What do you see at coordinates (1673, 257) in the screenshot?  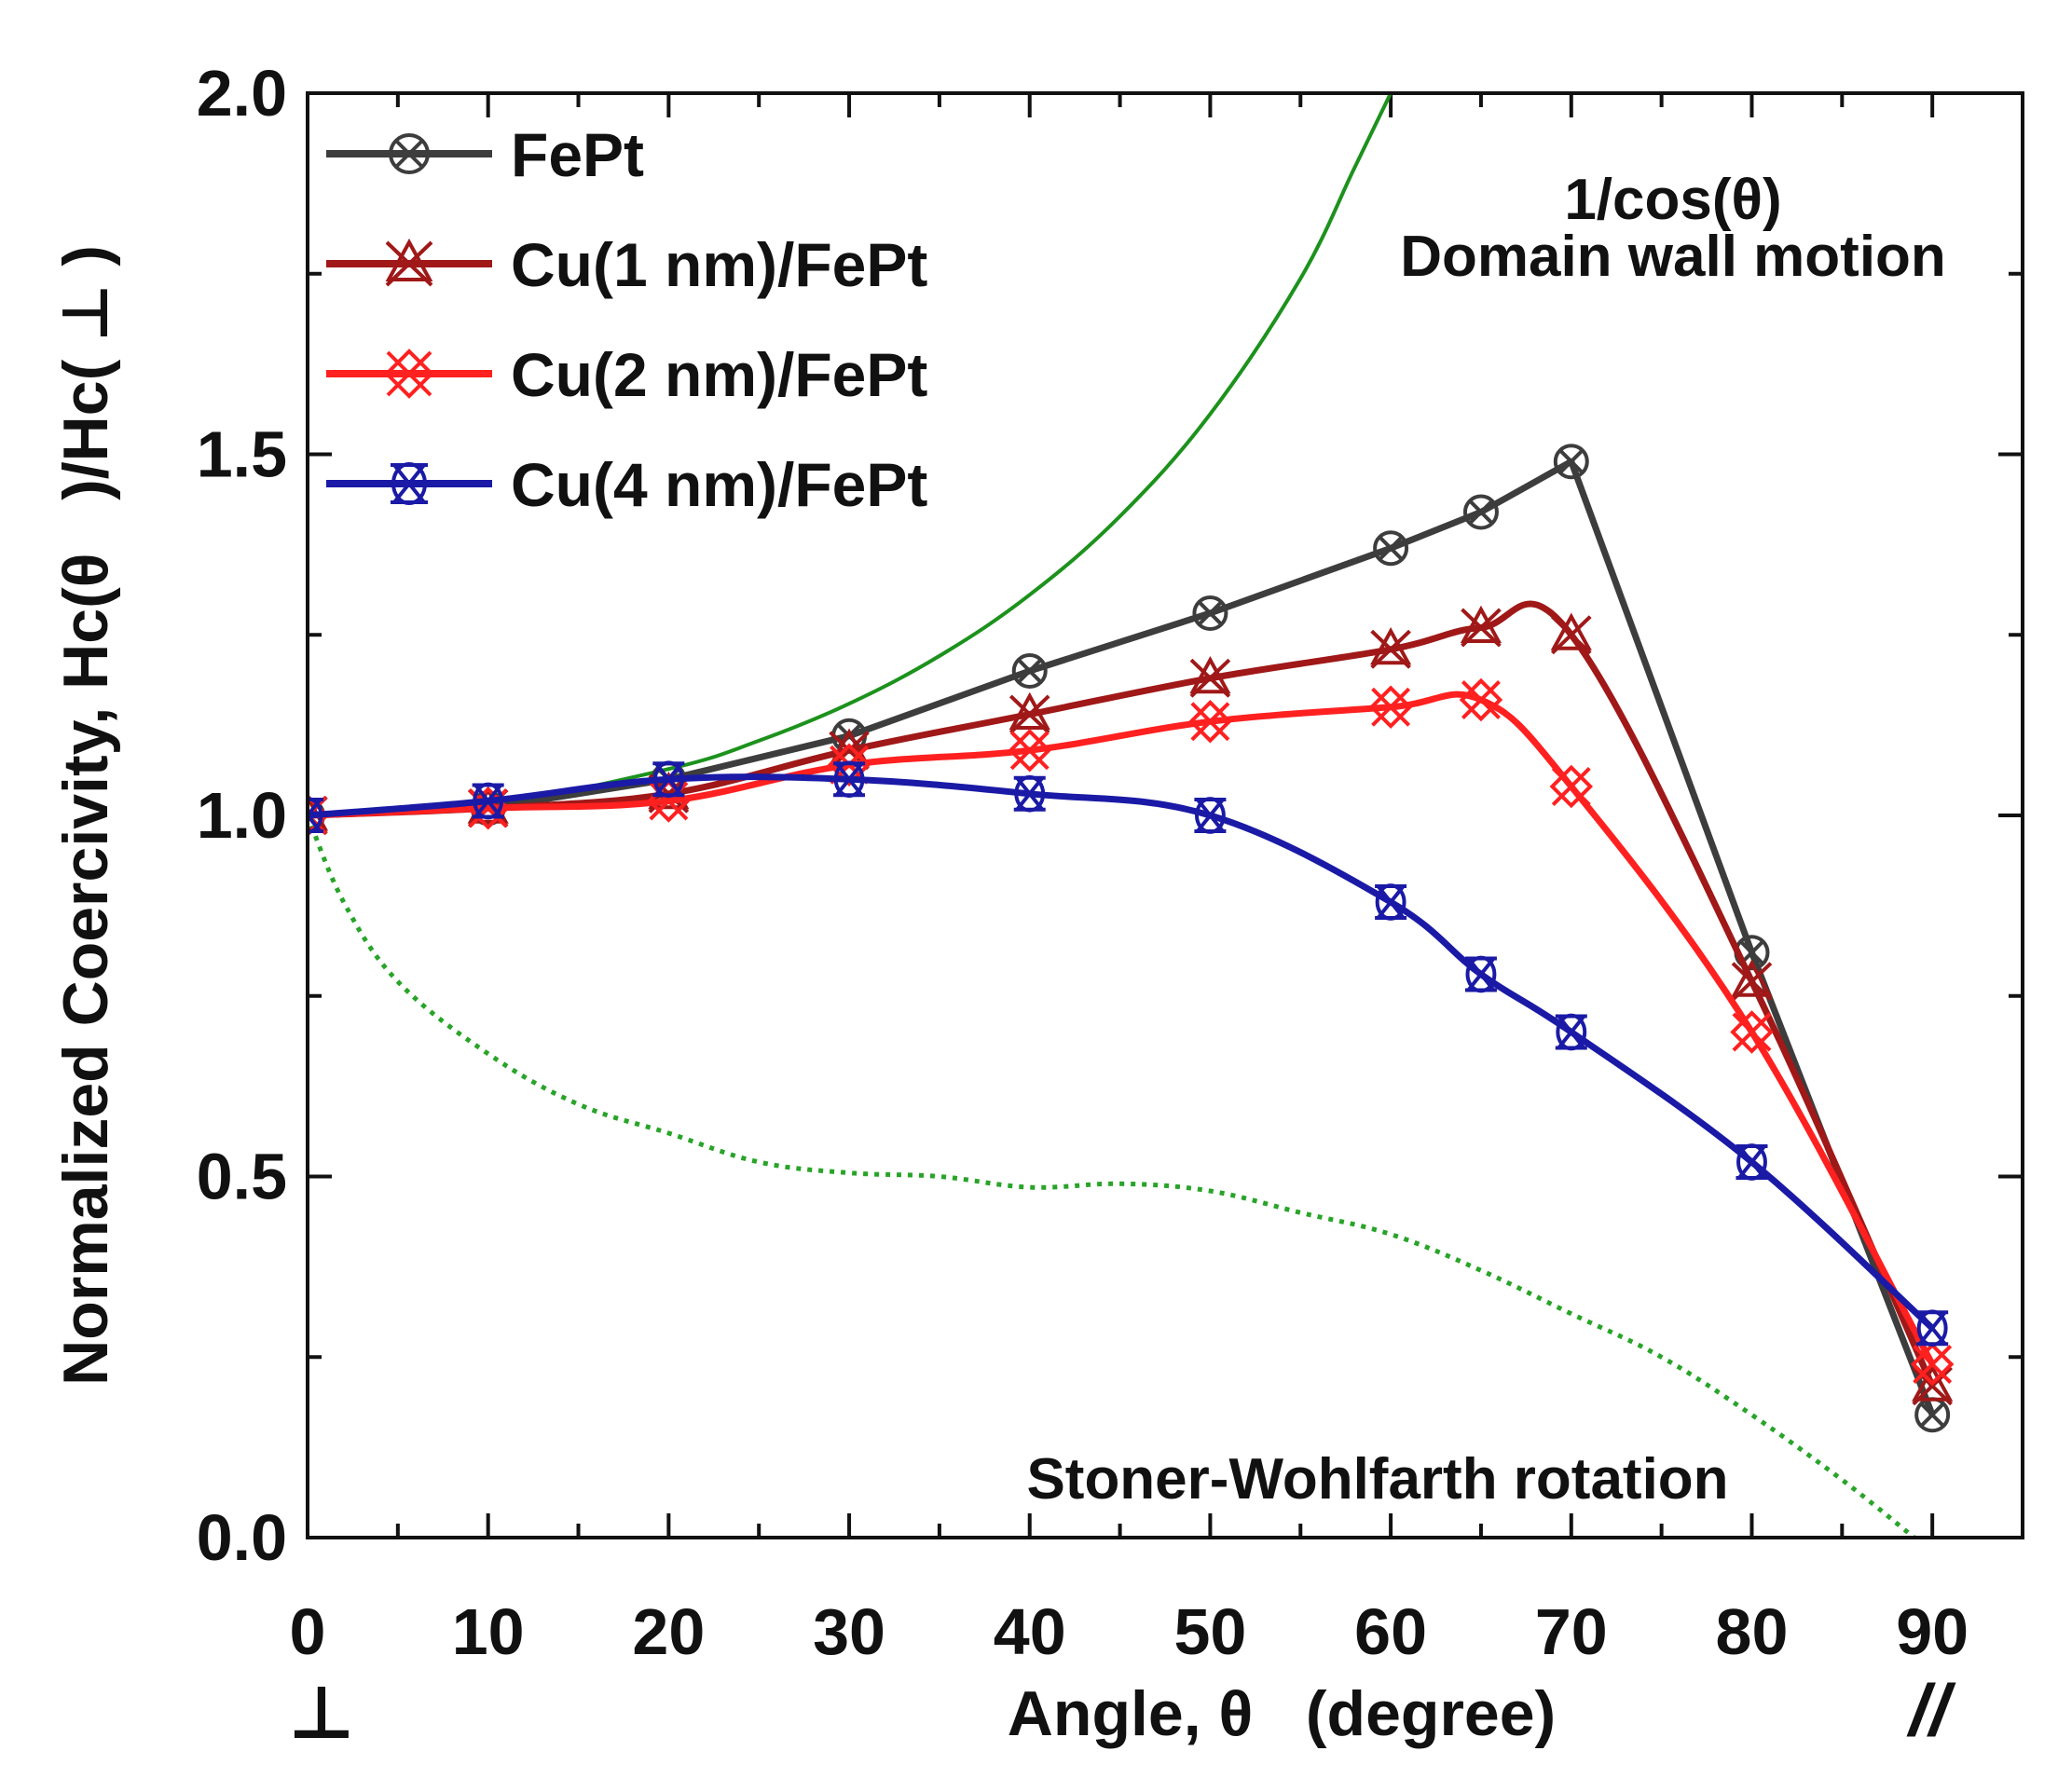 I see `dw-label-annotation: Domain wall motion` at bounding box center [1673, 257].